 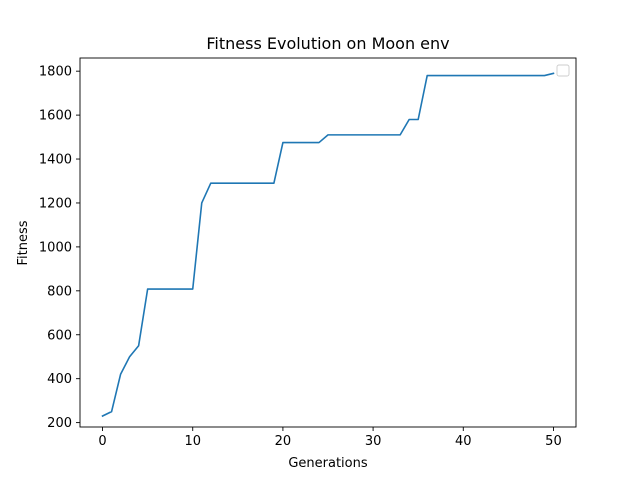 I want to click on x-tick-label: 50, so click(x=553, y=441).